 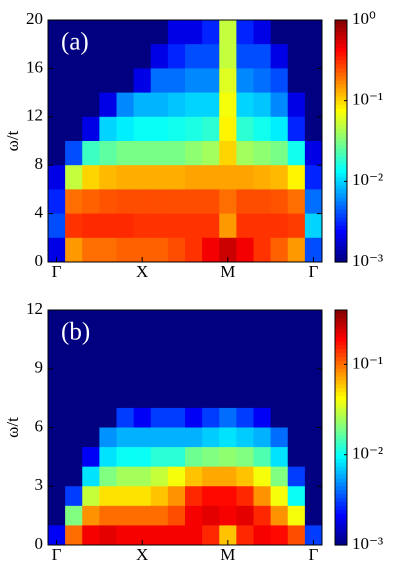 I want to click on y-tick-label: 6, so click(x=39, y=425).